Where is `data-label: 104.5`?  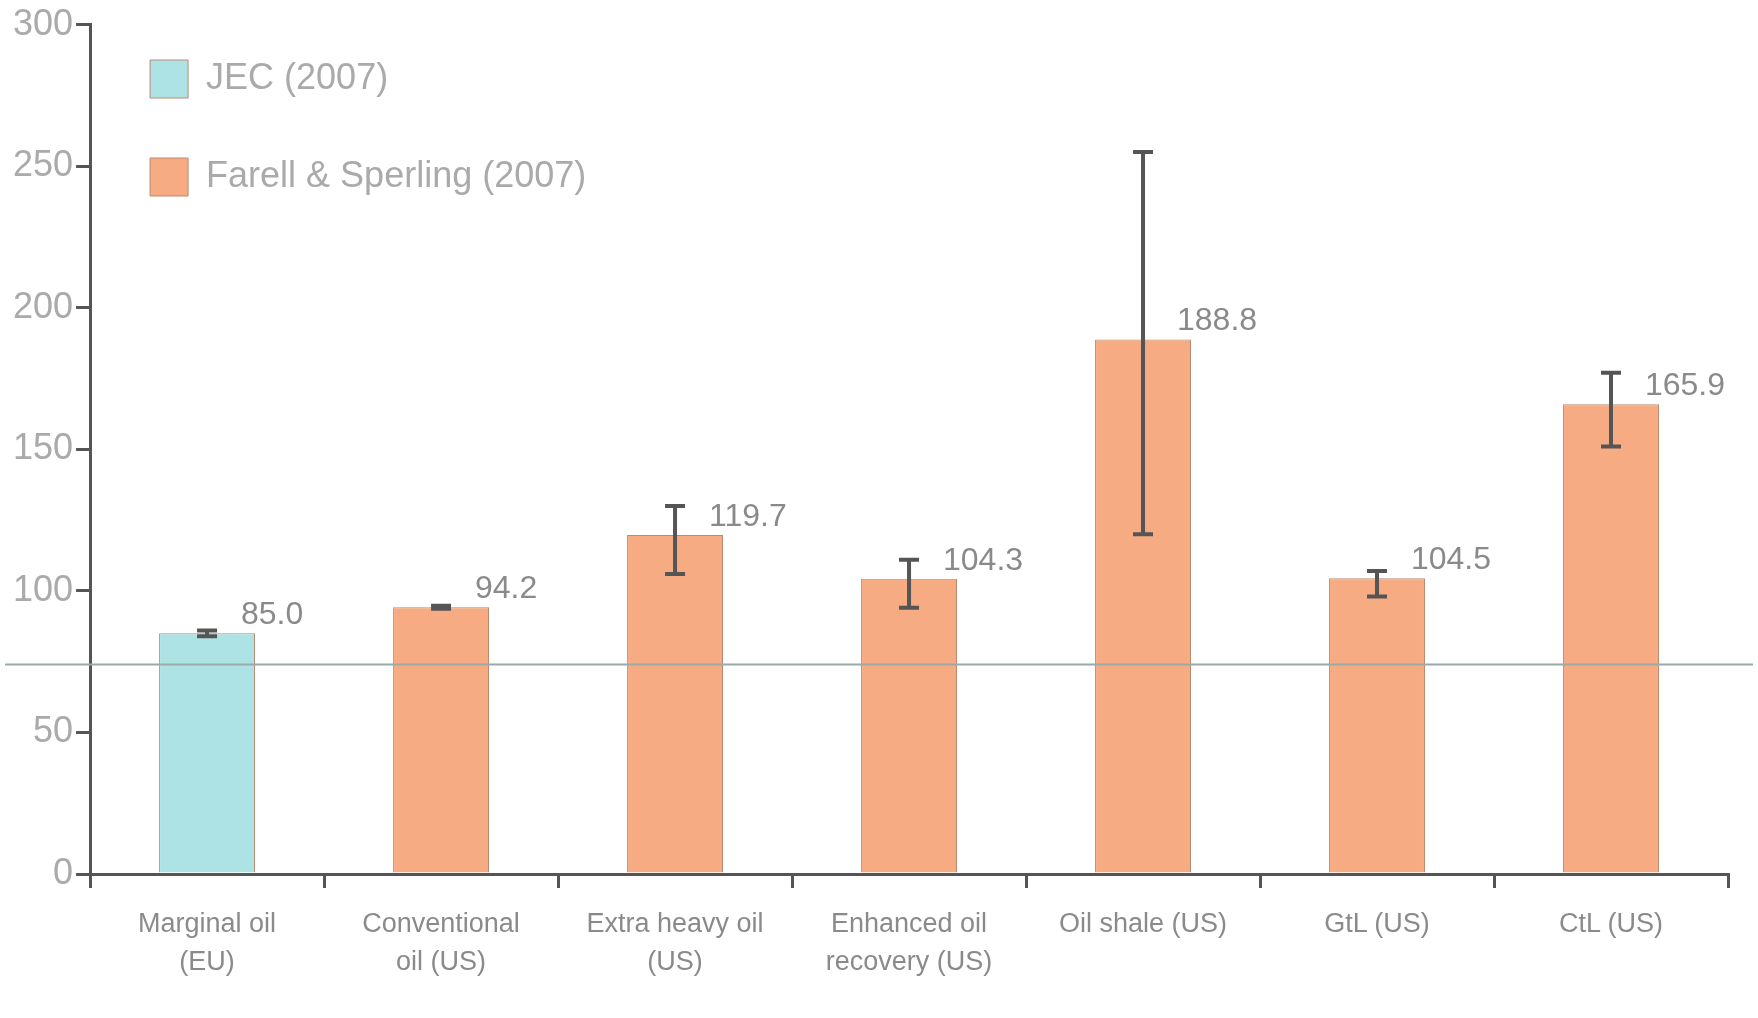
data-label: 104.5 is located at coordinates (1451, 557).